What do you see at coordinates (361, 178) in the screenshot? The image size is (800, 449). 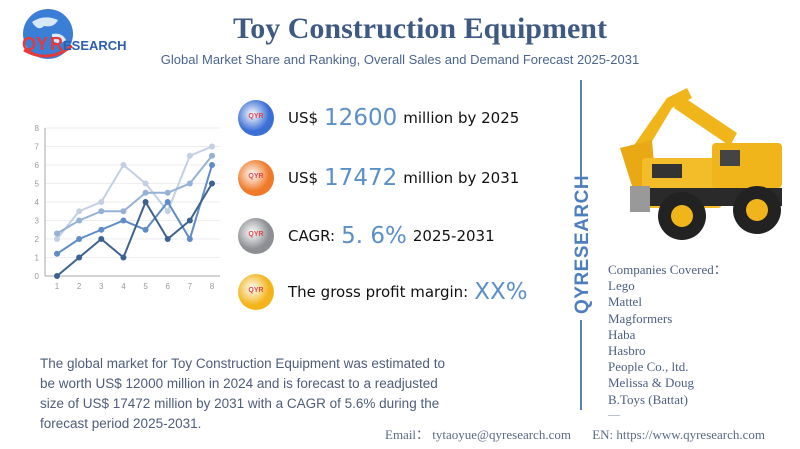 I see `stat-value: 17472` at bounding box center [361, 178].